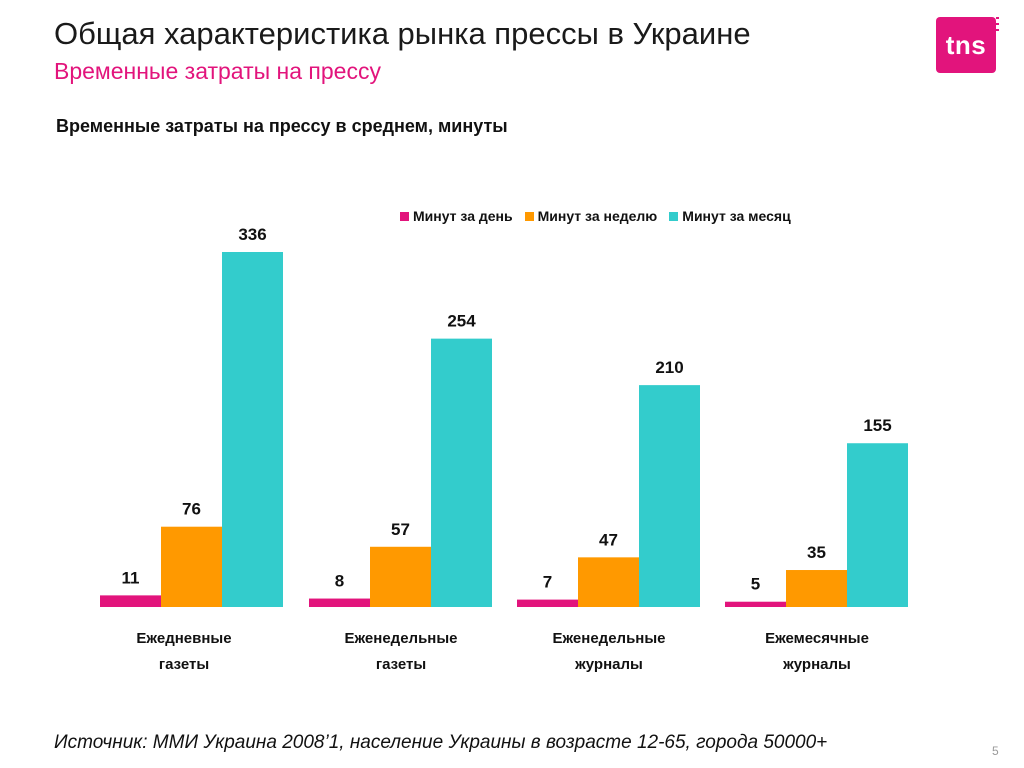  What do you see at coordinates (252, 234) in the screenshot?
I see `data-label-month-1: 336` at bounding box center [252, 234].